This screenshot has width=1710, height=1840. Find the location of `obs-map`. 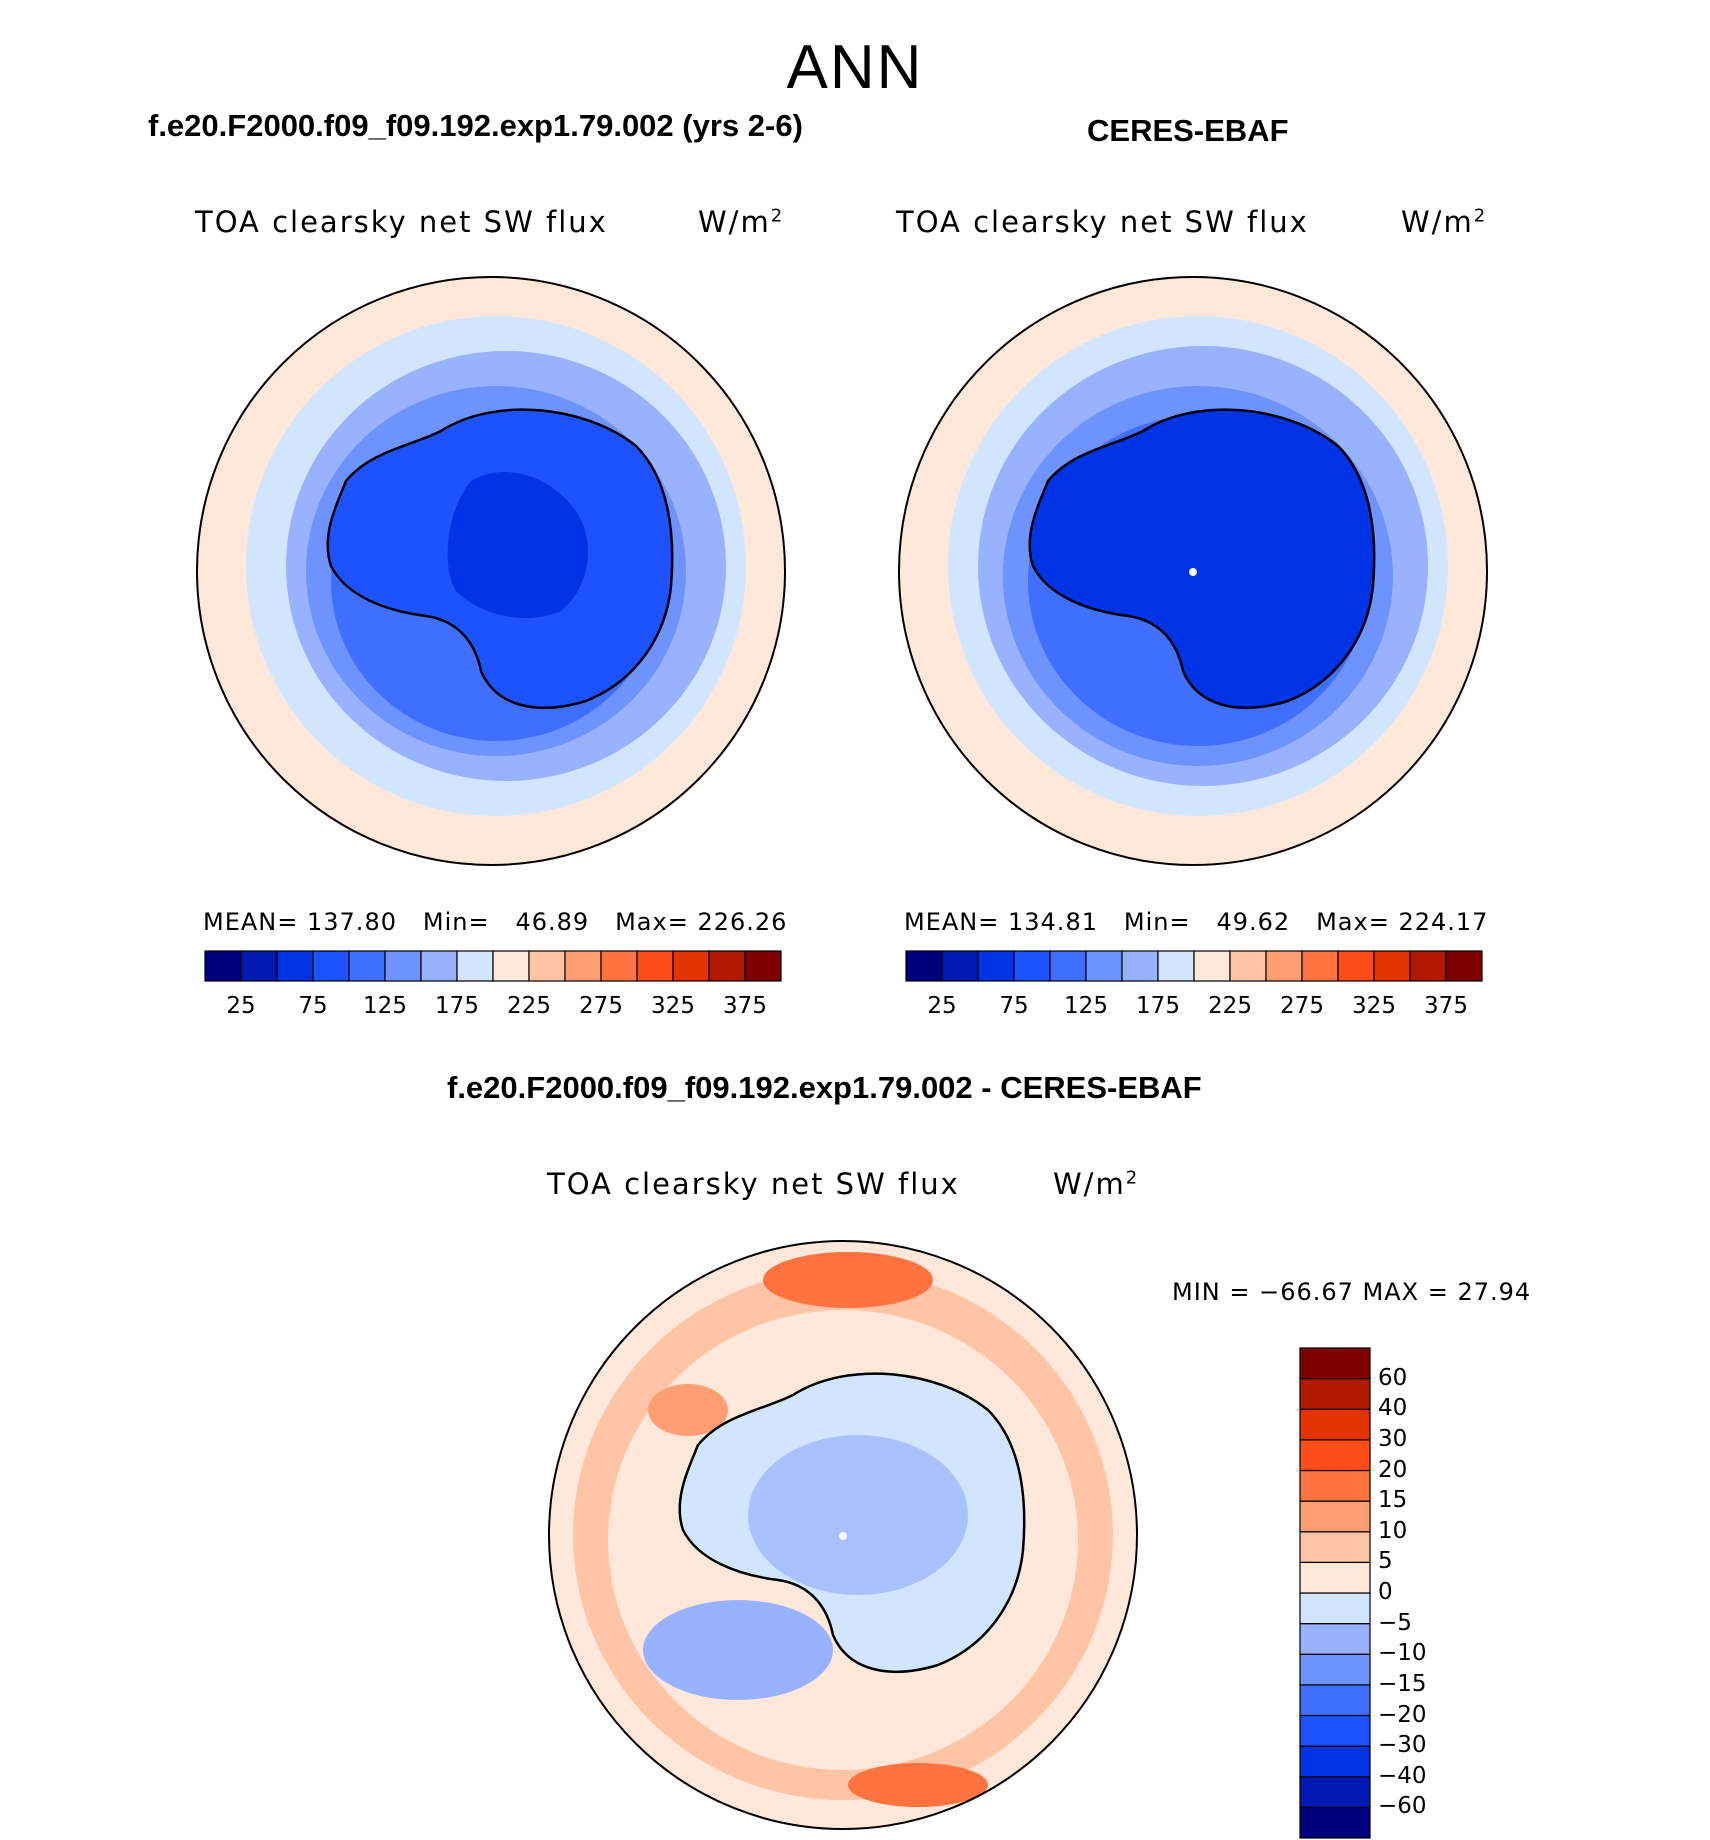

obs-map is located at coordinates (1193, 571).